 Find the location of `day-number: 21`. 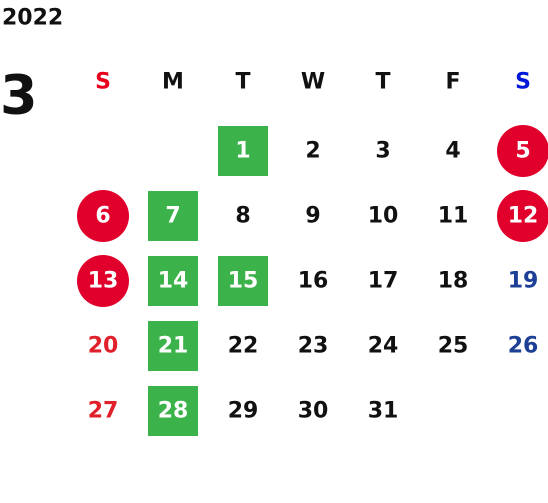

day-number: 21 is located at coordinates (173, 346).